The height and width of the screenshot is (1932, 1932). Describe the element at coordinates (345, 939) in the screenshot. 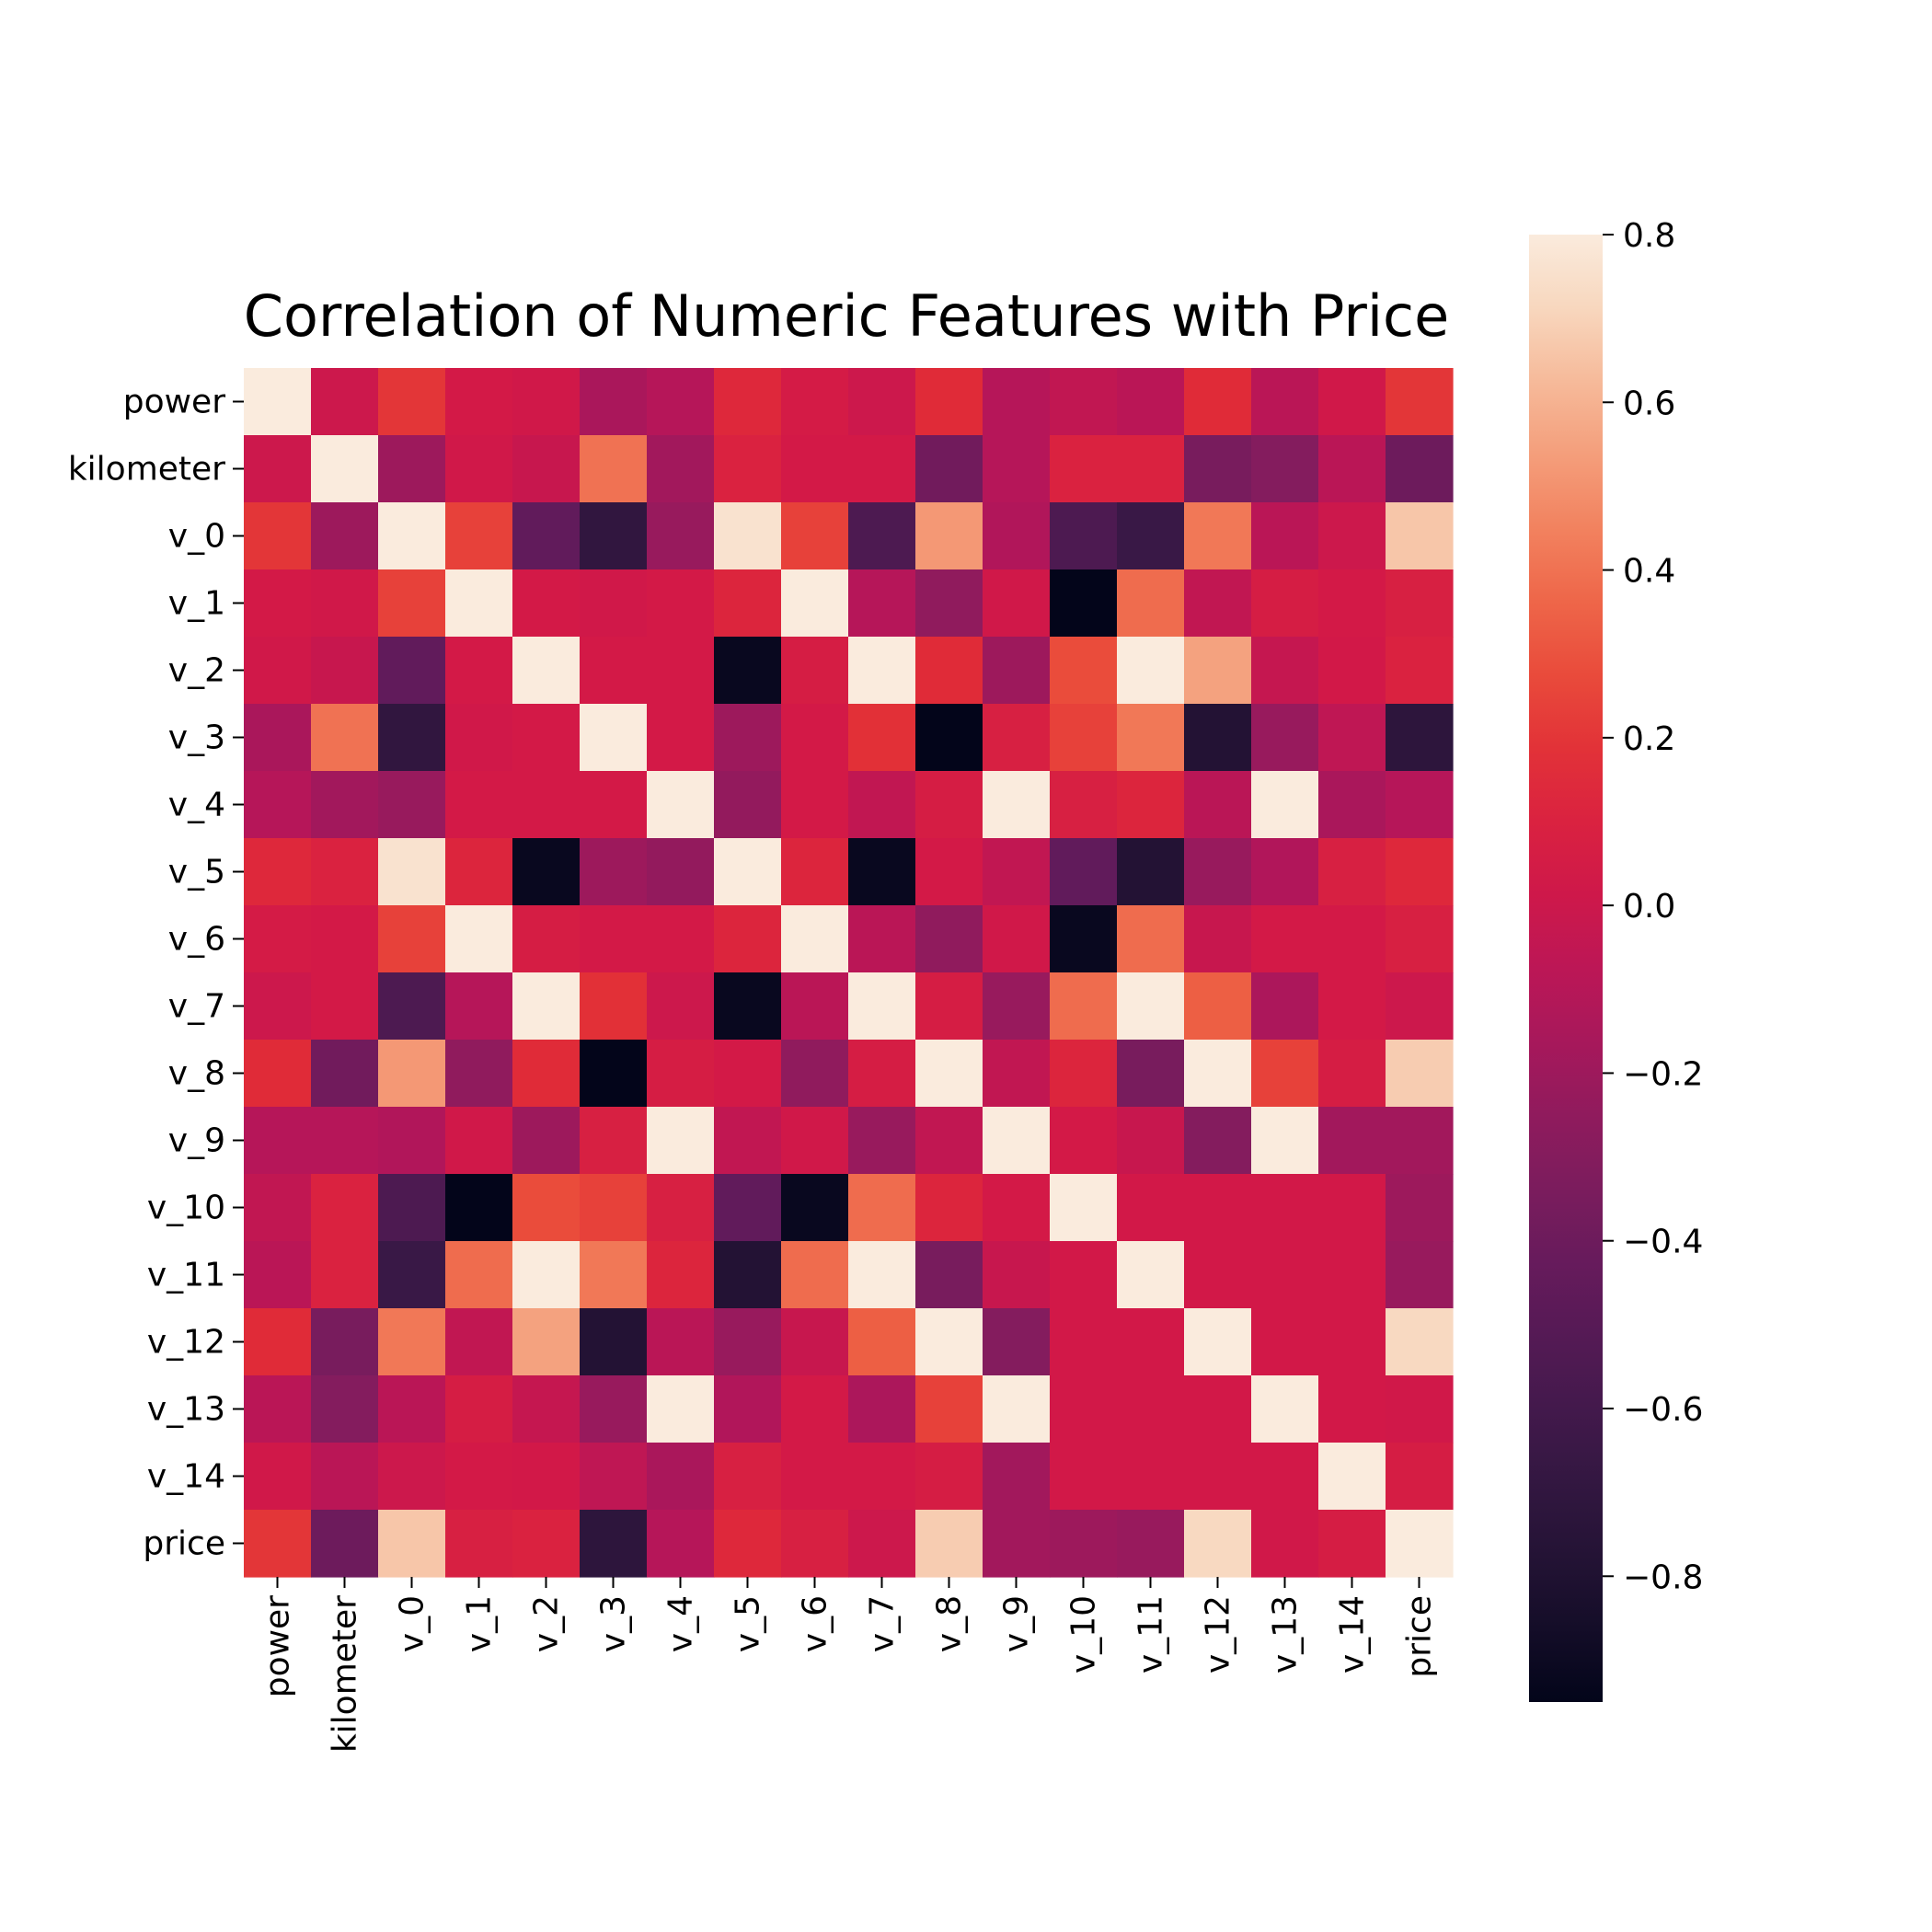

I see `heatmap-cell-v_6-kilometer` at that location.